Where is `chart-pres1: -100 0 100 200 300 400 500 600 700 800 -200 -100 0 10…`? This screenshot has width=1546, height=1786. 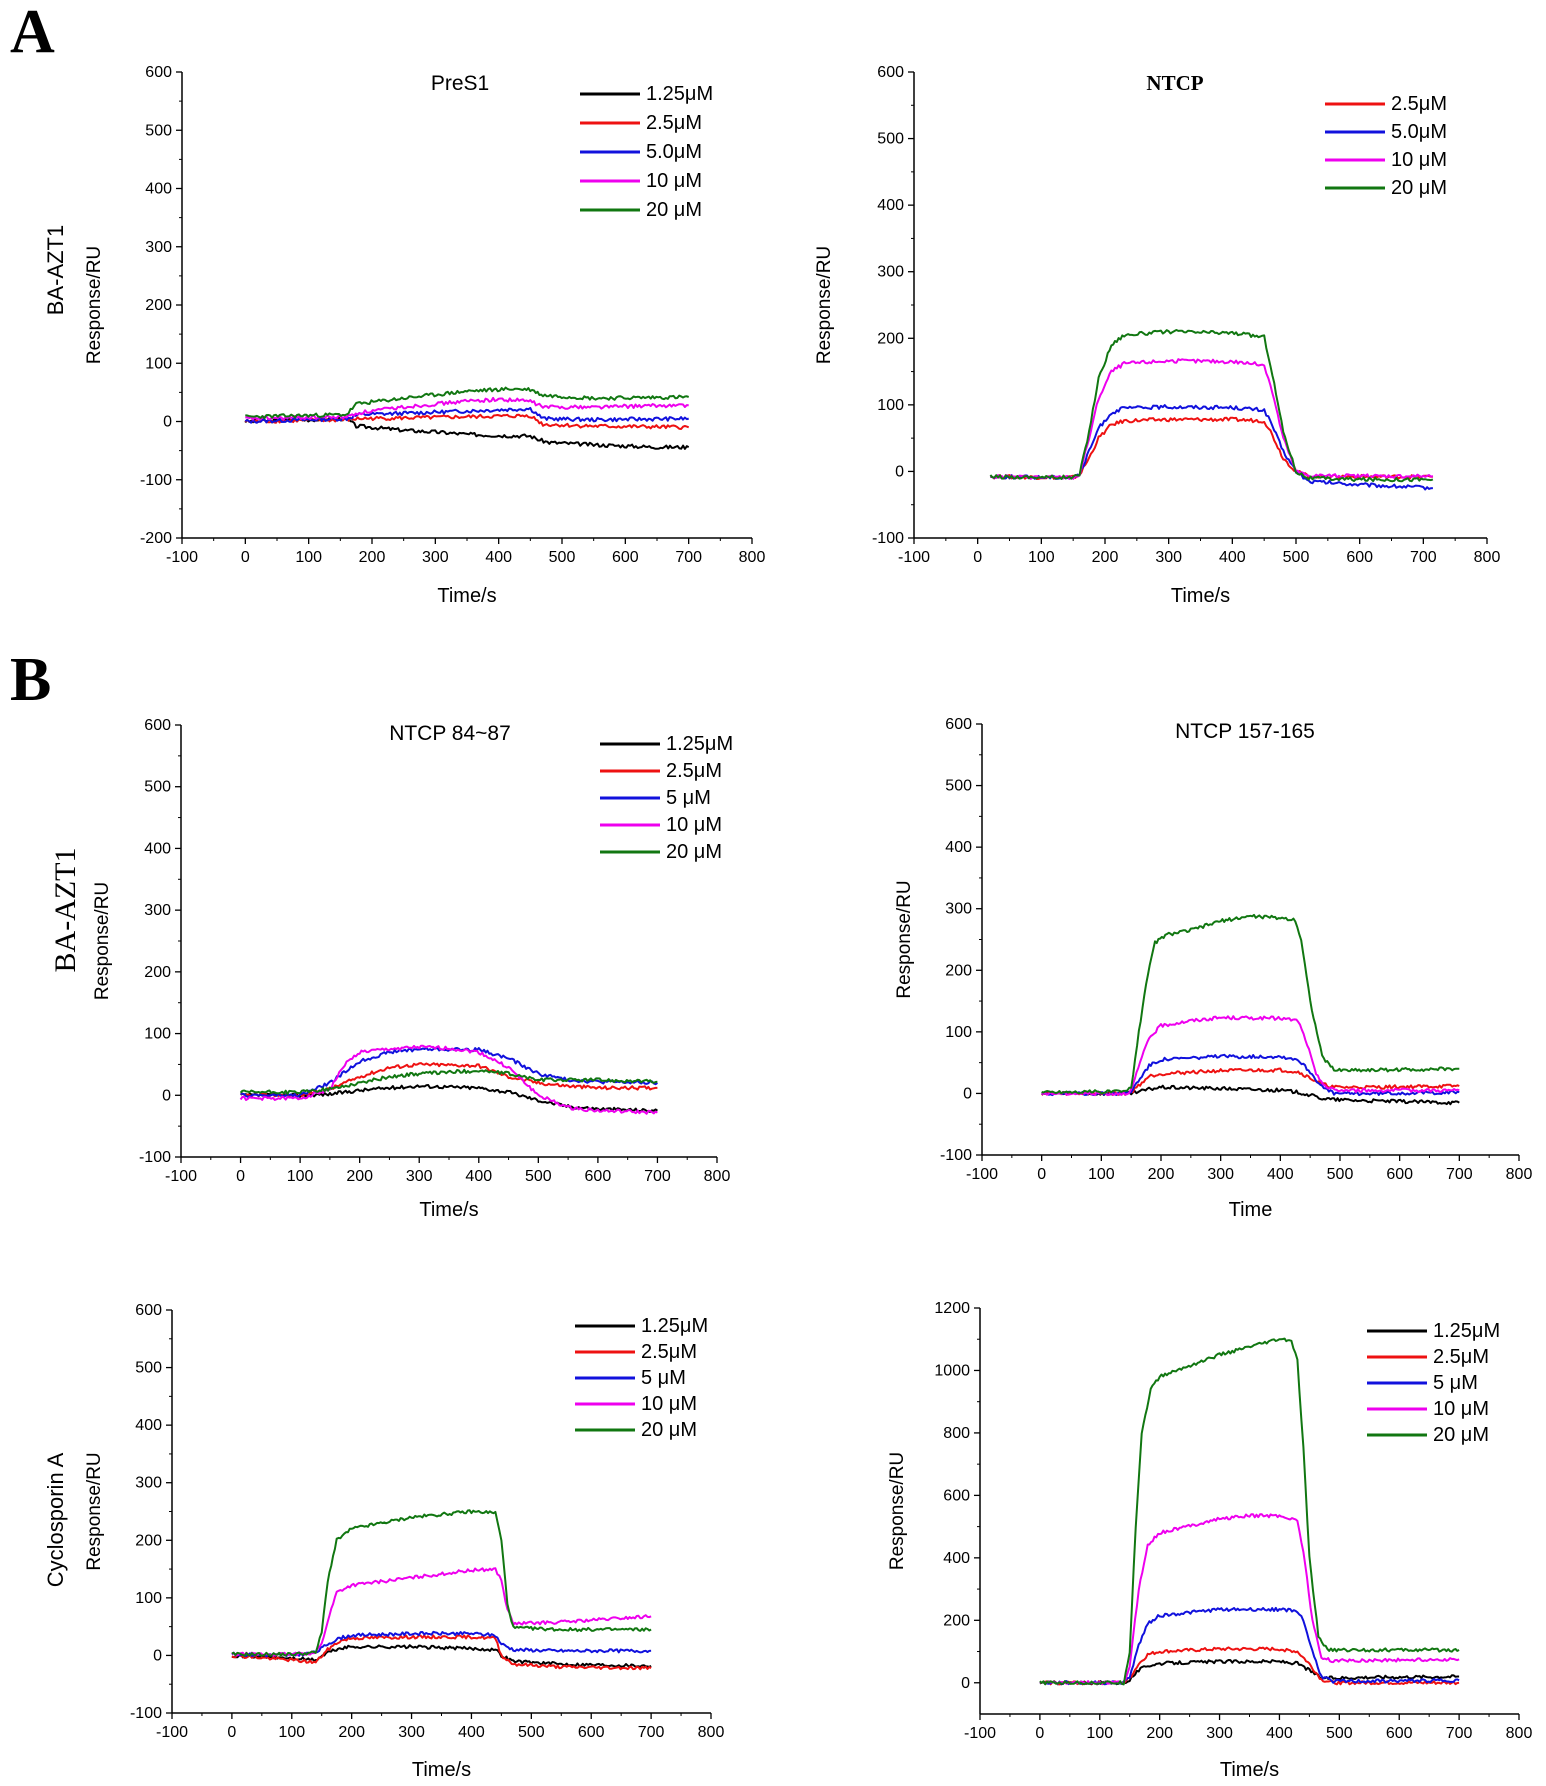 chart-pres1: -100 0 100 200 300 400 500 600 700 800 -200 -100 0 10… is located at coordinates (424, 335).